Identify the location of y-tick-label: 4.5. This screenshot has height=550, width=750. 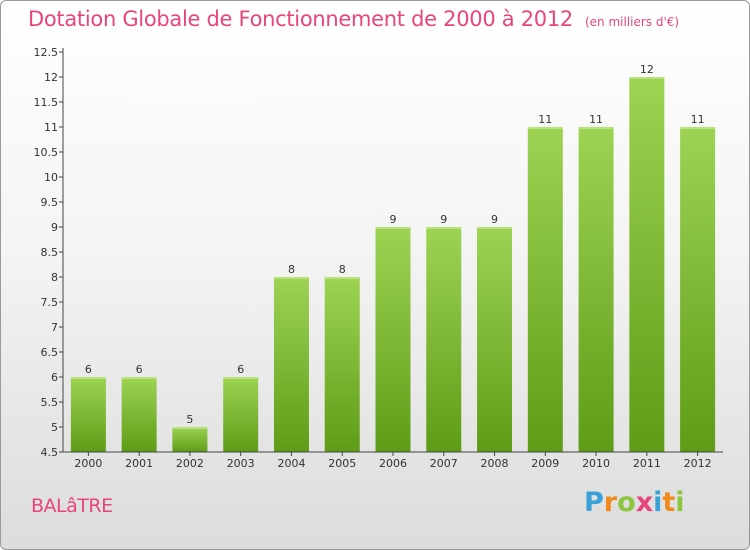
(50, 452).